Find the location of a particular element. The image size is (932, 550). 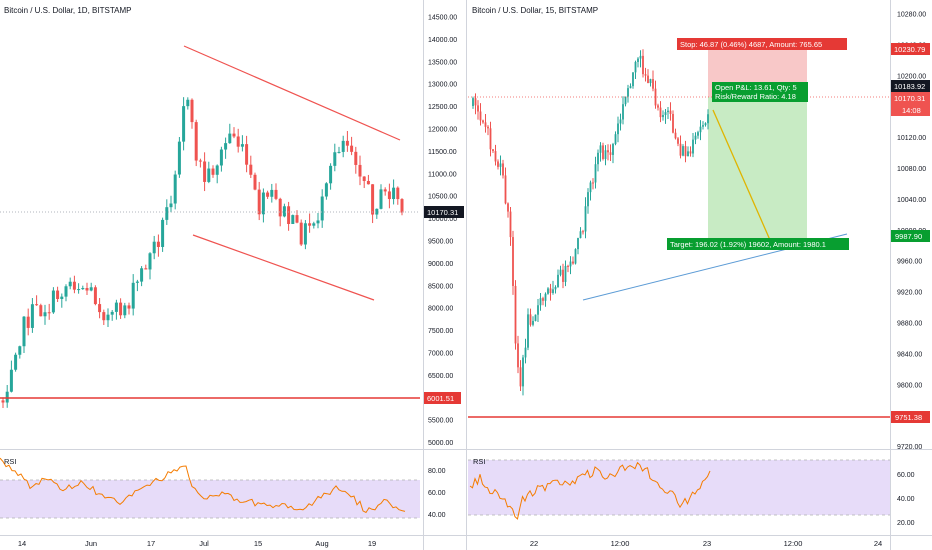

right-support-tag: 9751.38 is located at coordinates (910, 417).